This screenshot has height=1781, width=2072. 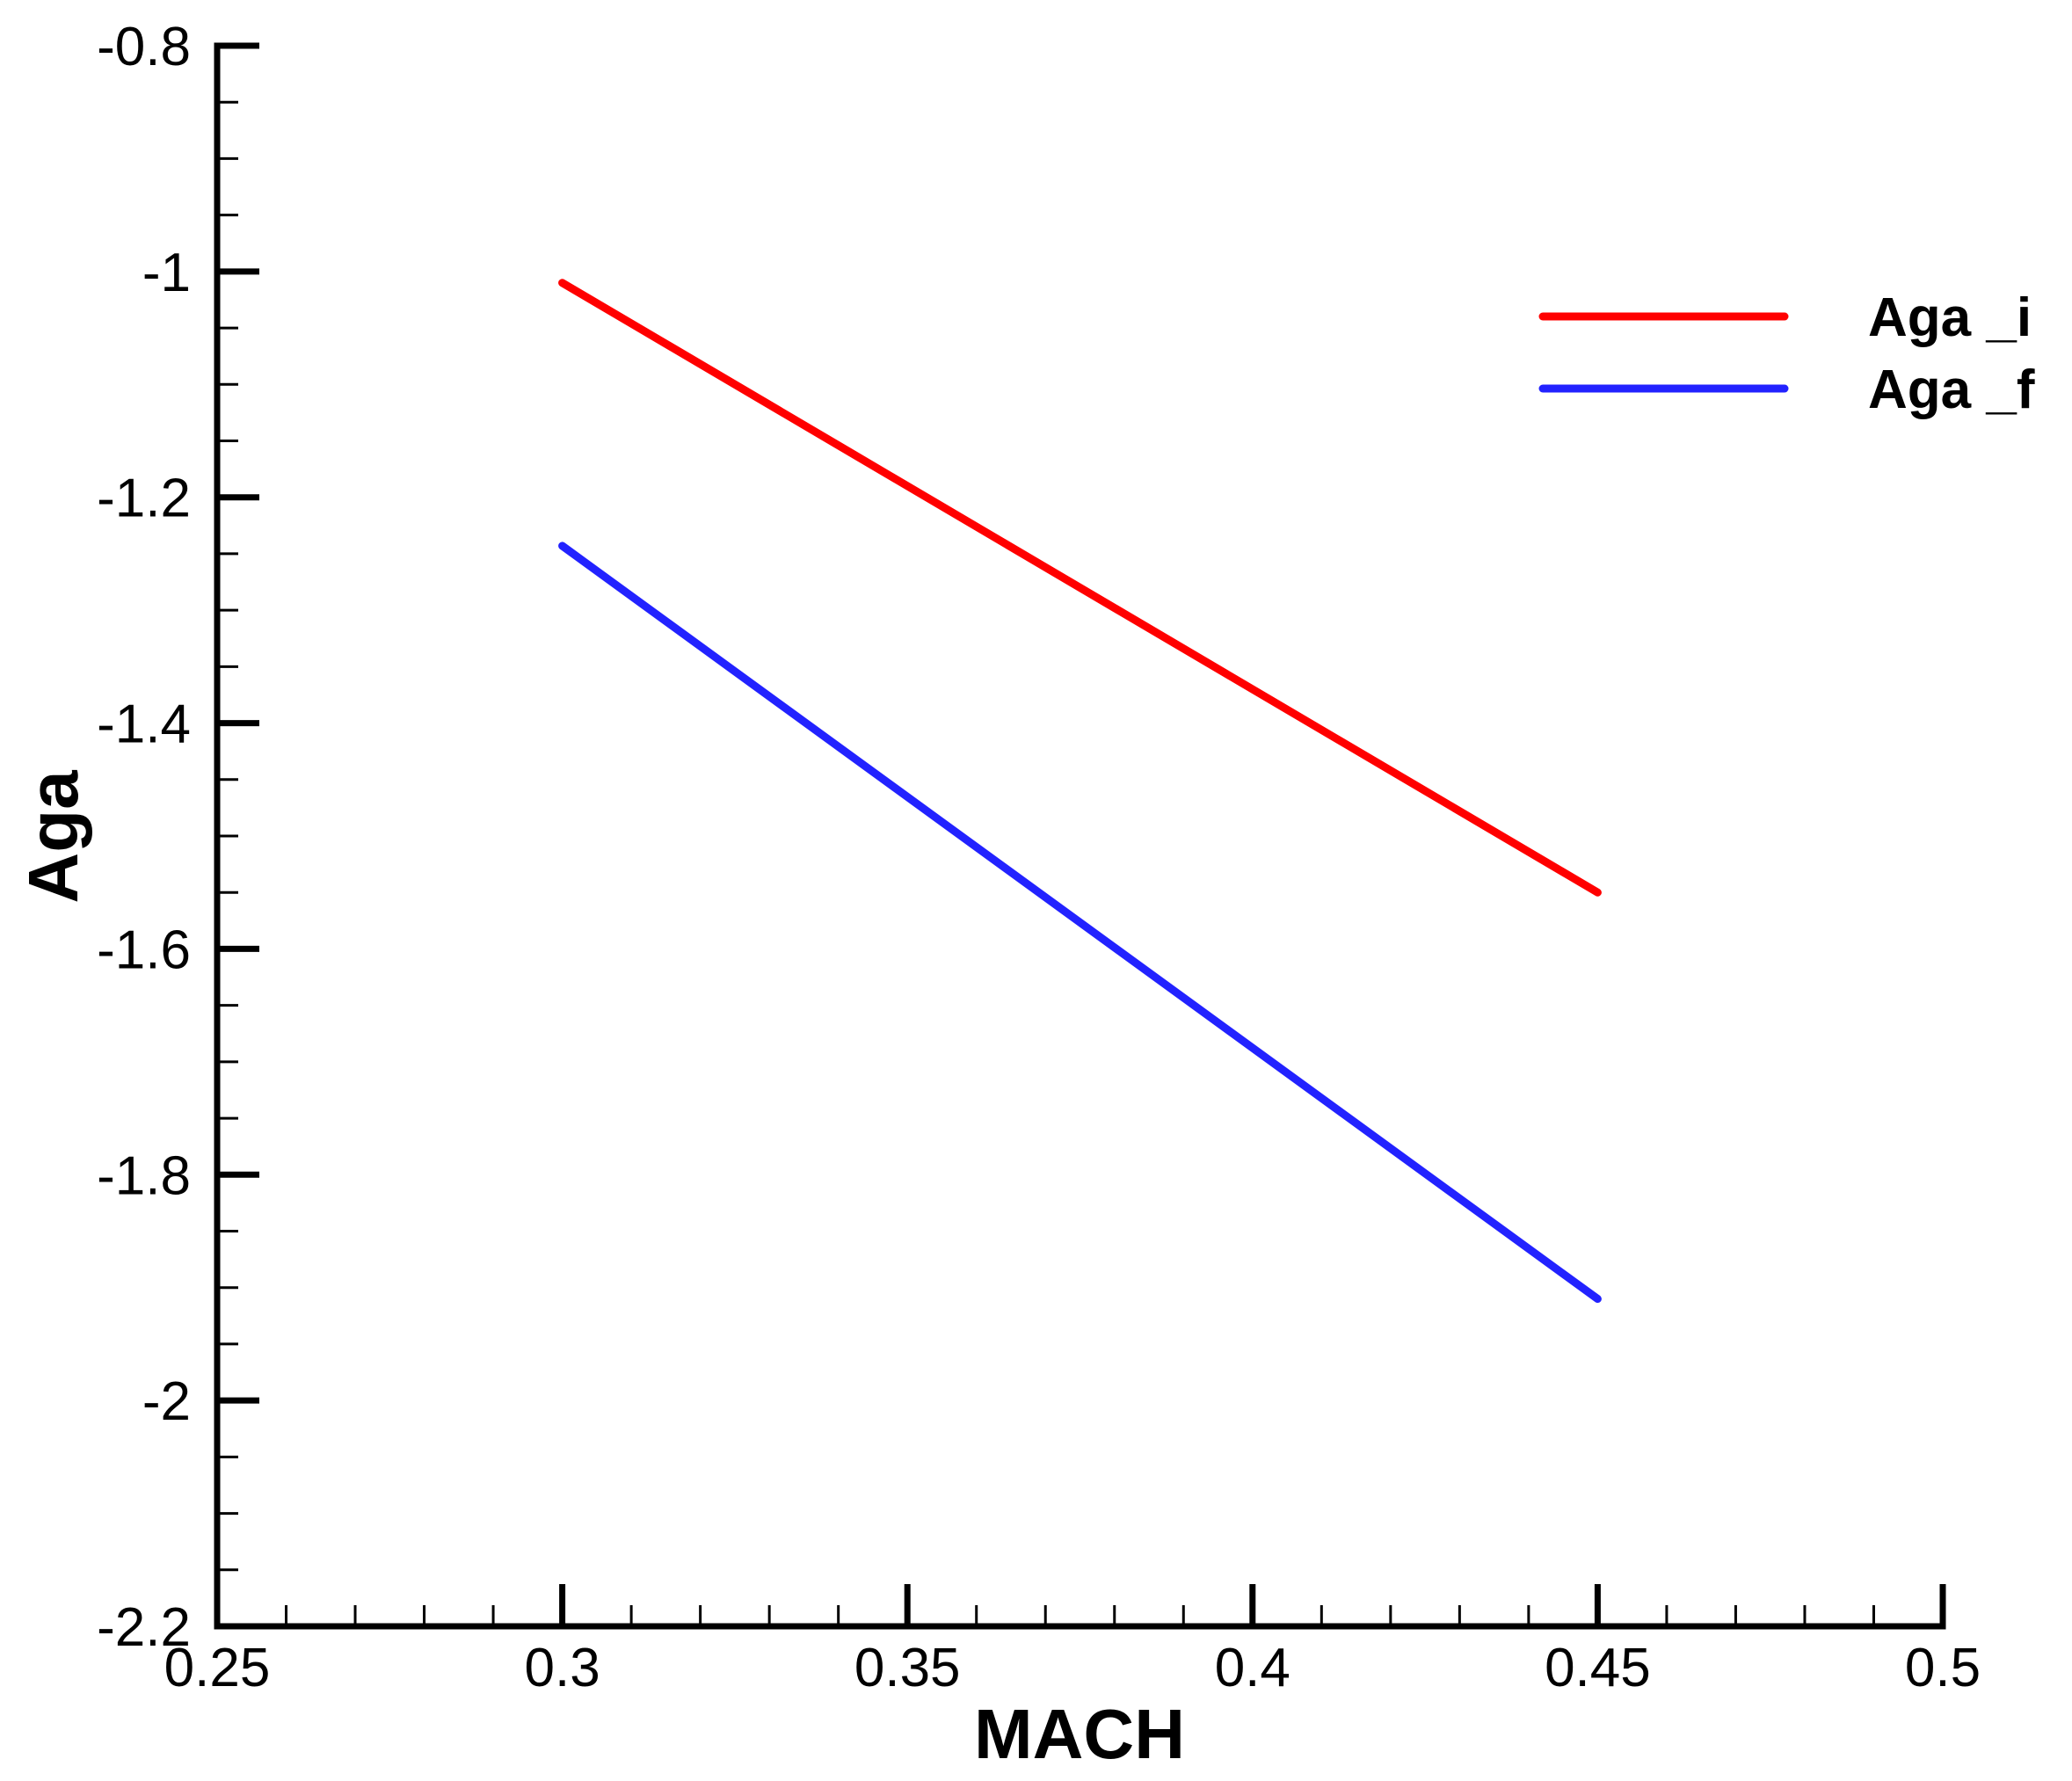 I want to click on x-axis-title: MACH, so click(x=1079, y=1734).